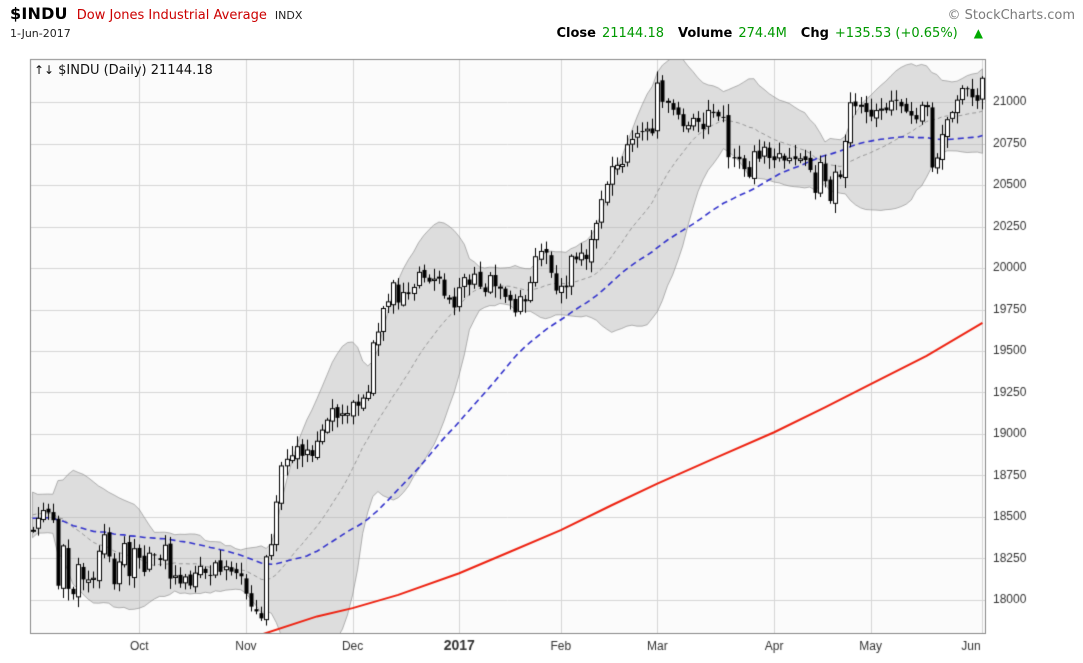 Image resolution: width=1083 pixels, height=663 pixels. What do you see at coordinates (576, 33) in the screenshot?
I see `close-label: Close` at bounding box center [576, 33].